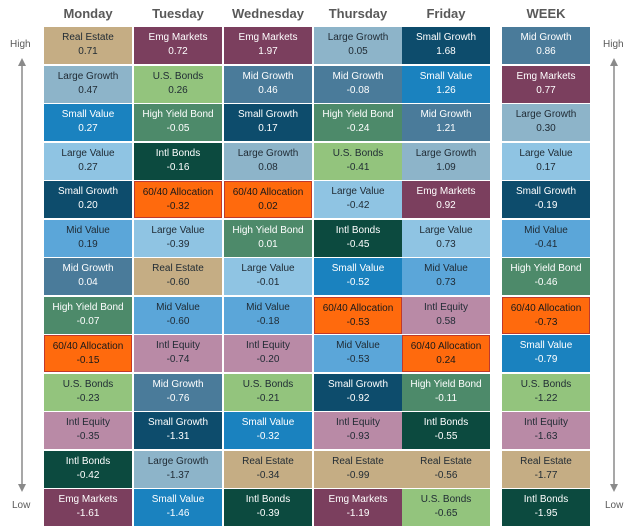  Describe the element at coordinates (88, 398) in the screenshot. I see `asset-return: -0.23` at that location.